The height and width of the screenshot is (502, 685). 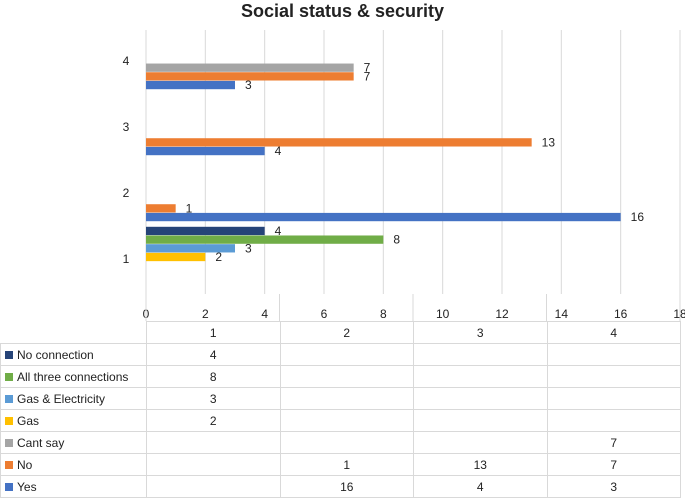 What do you see at coordinates (27, 486) in the screenshot?
I see `legend-label: Yes` at bounding box center [27, 486].